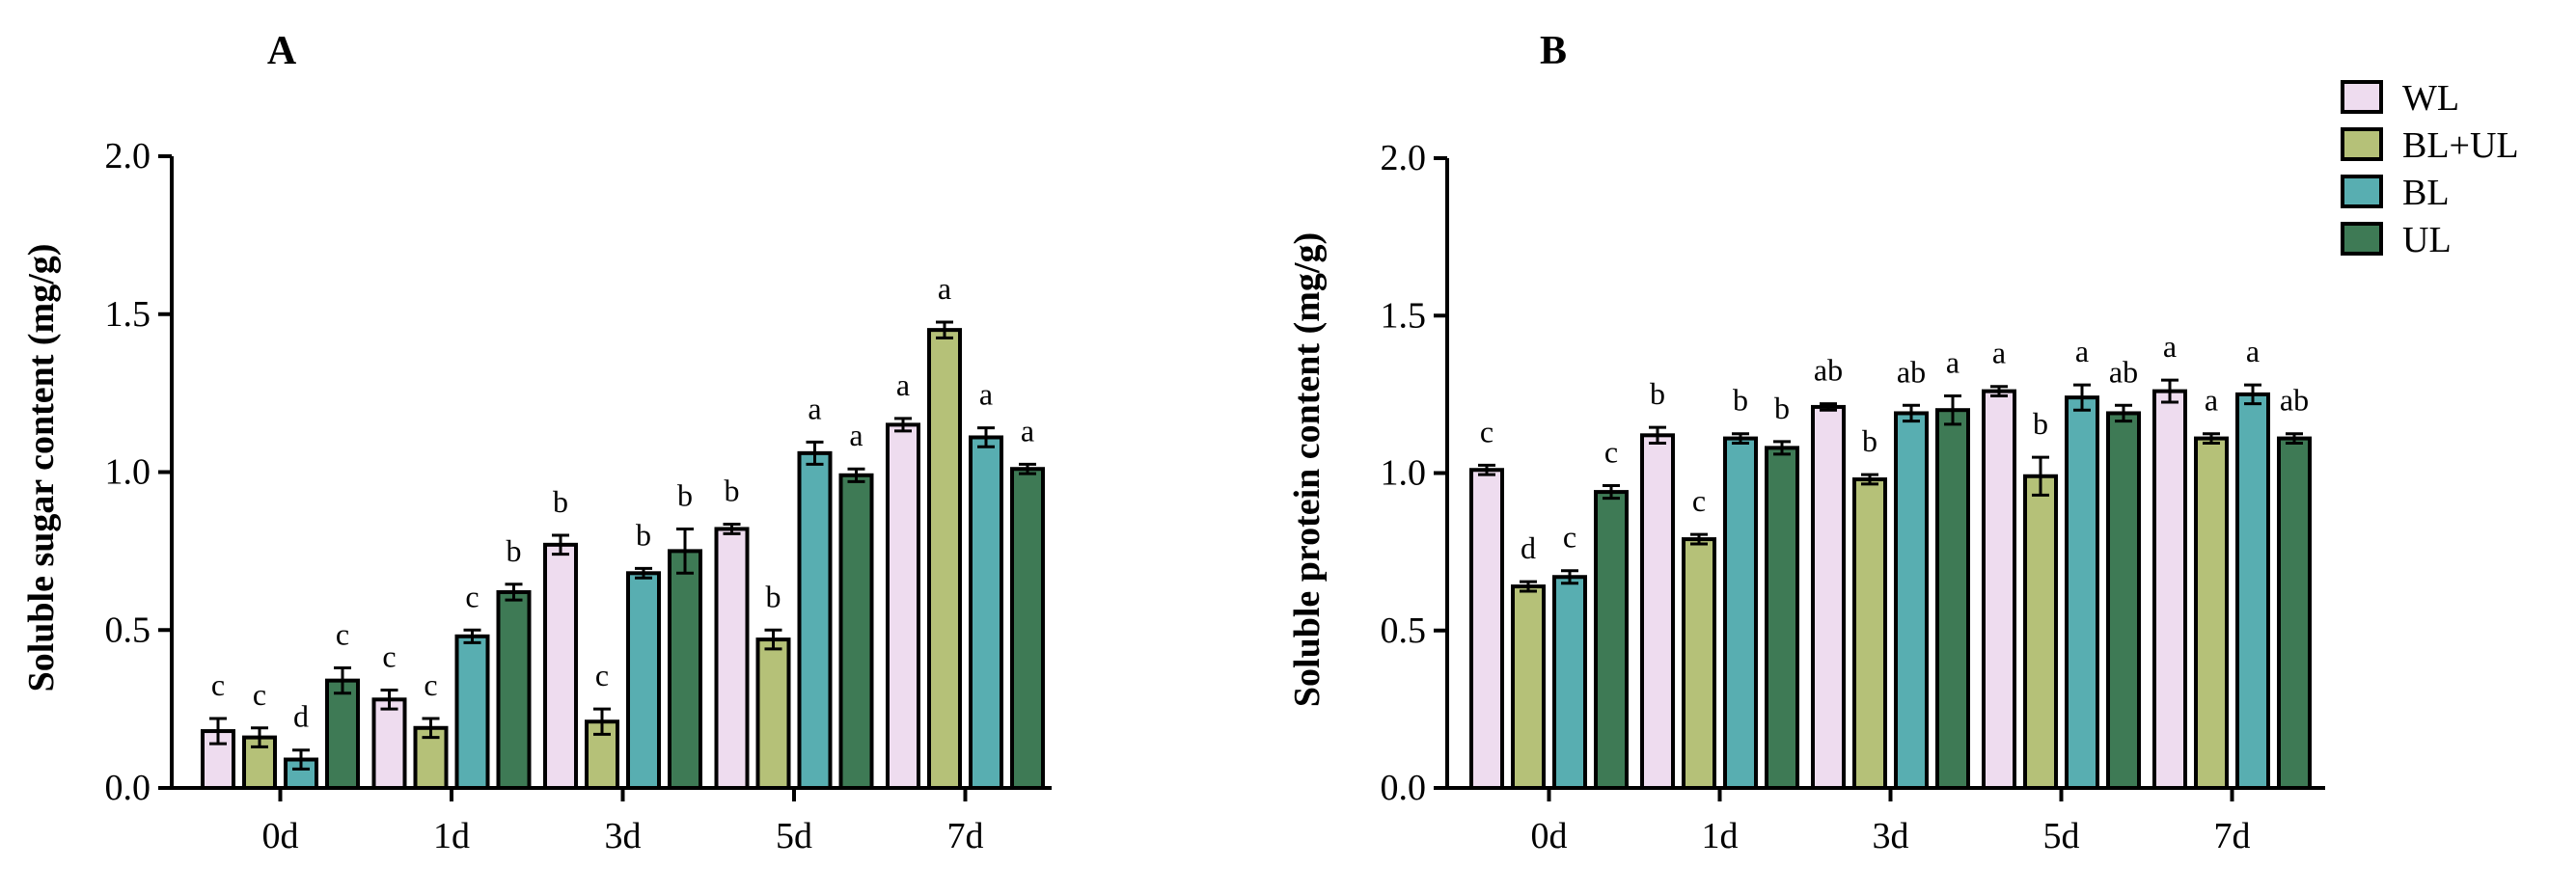 The height and width of the screenshot is (895, 2576). Describe the element at coordinates (1953, 599) in the screenshot. I see `bar-ul-3d` at that location.